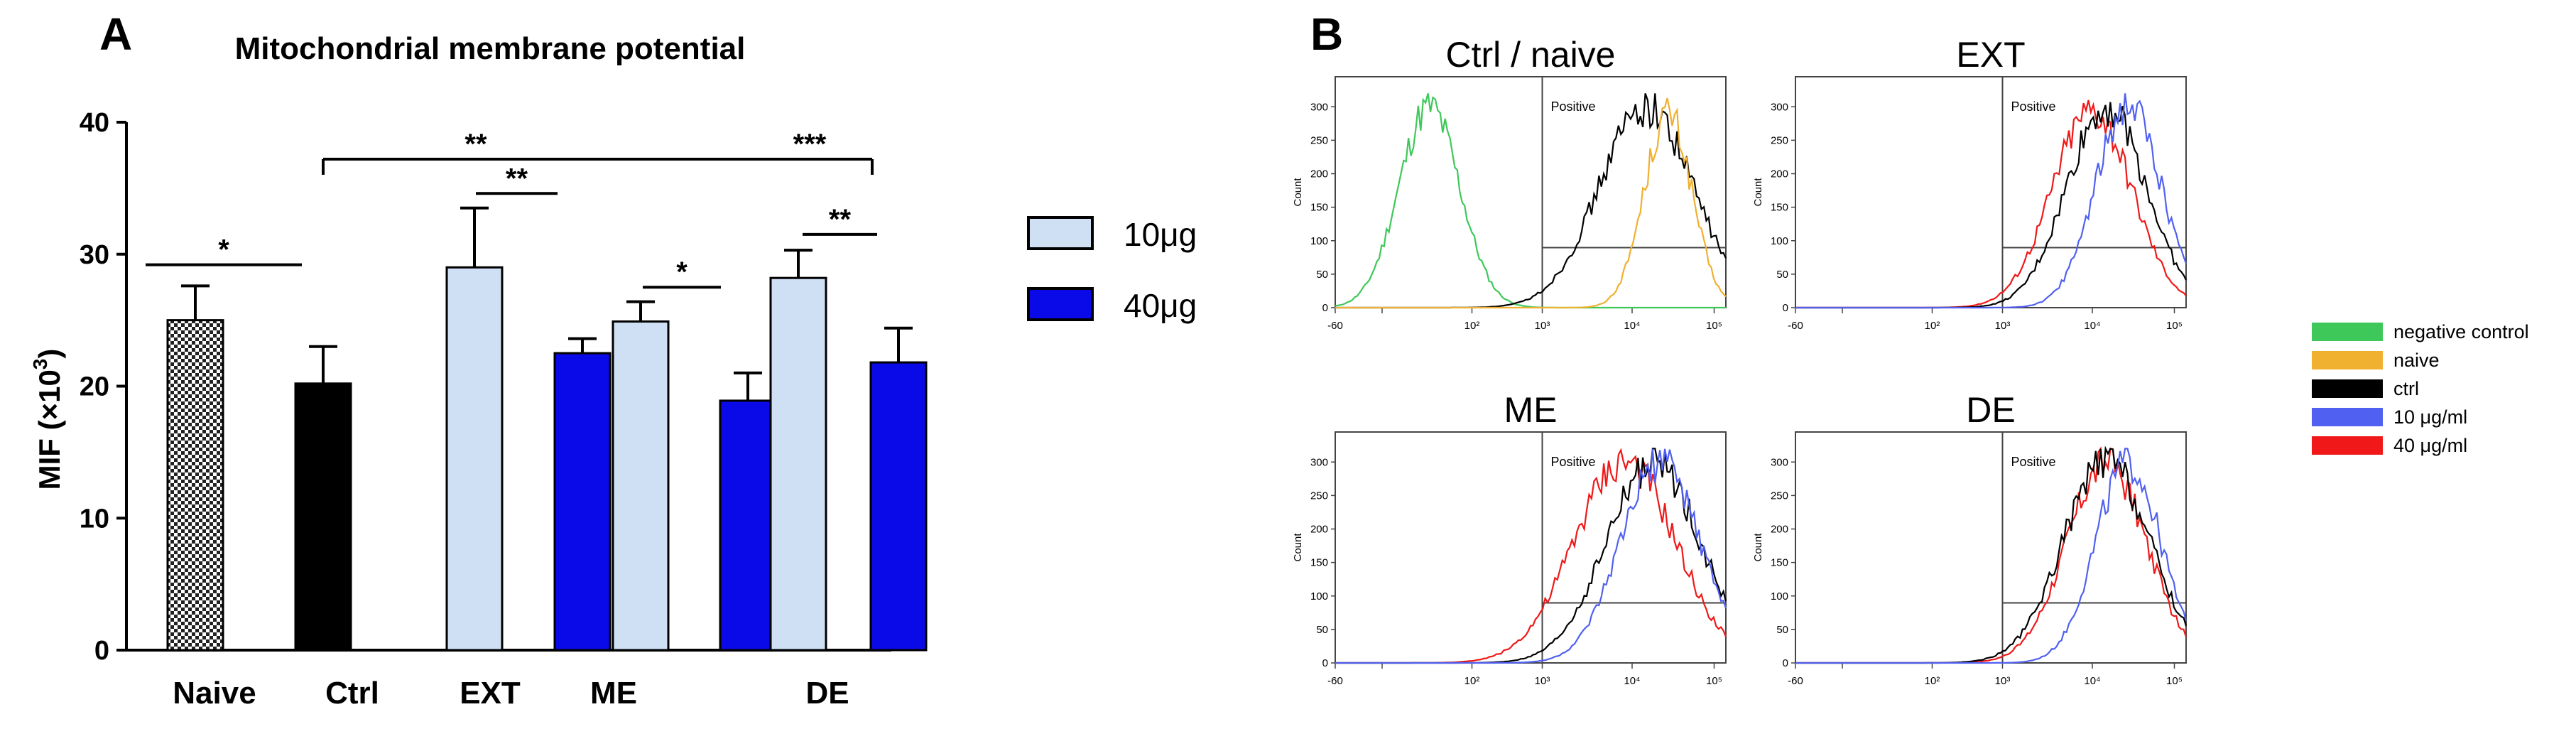 The height and width of the screenshot is (729, 2576). I want to click on legend-label: 40μg, so click(1160, 305).